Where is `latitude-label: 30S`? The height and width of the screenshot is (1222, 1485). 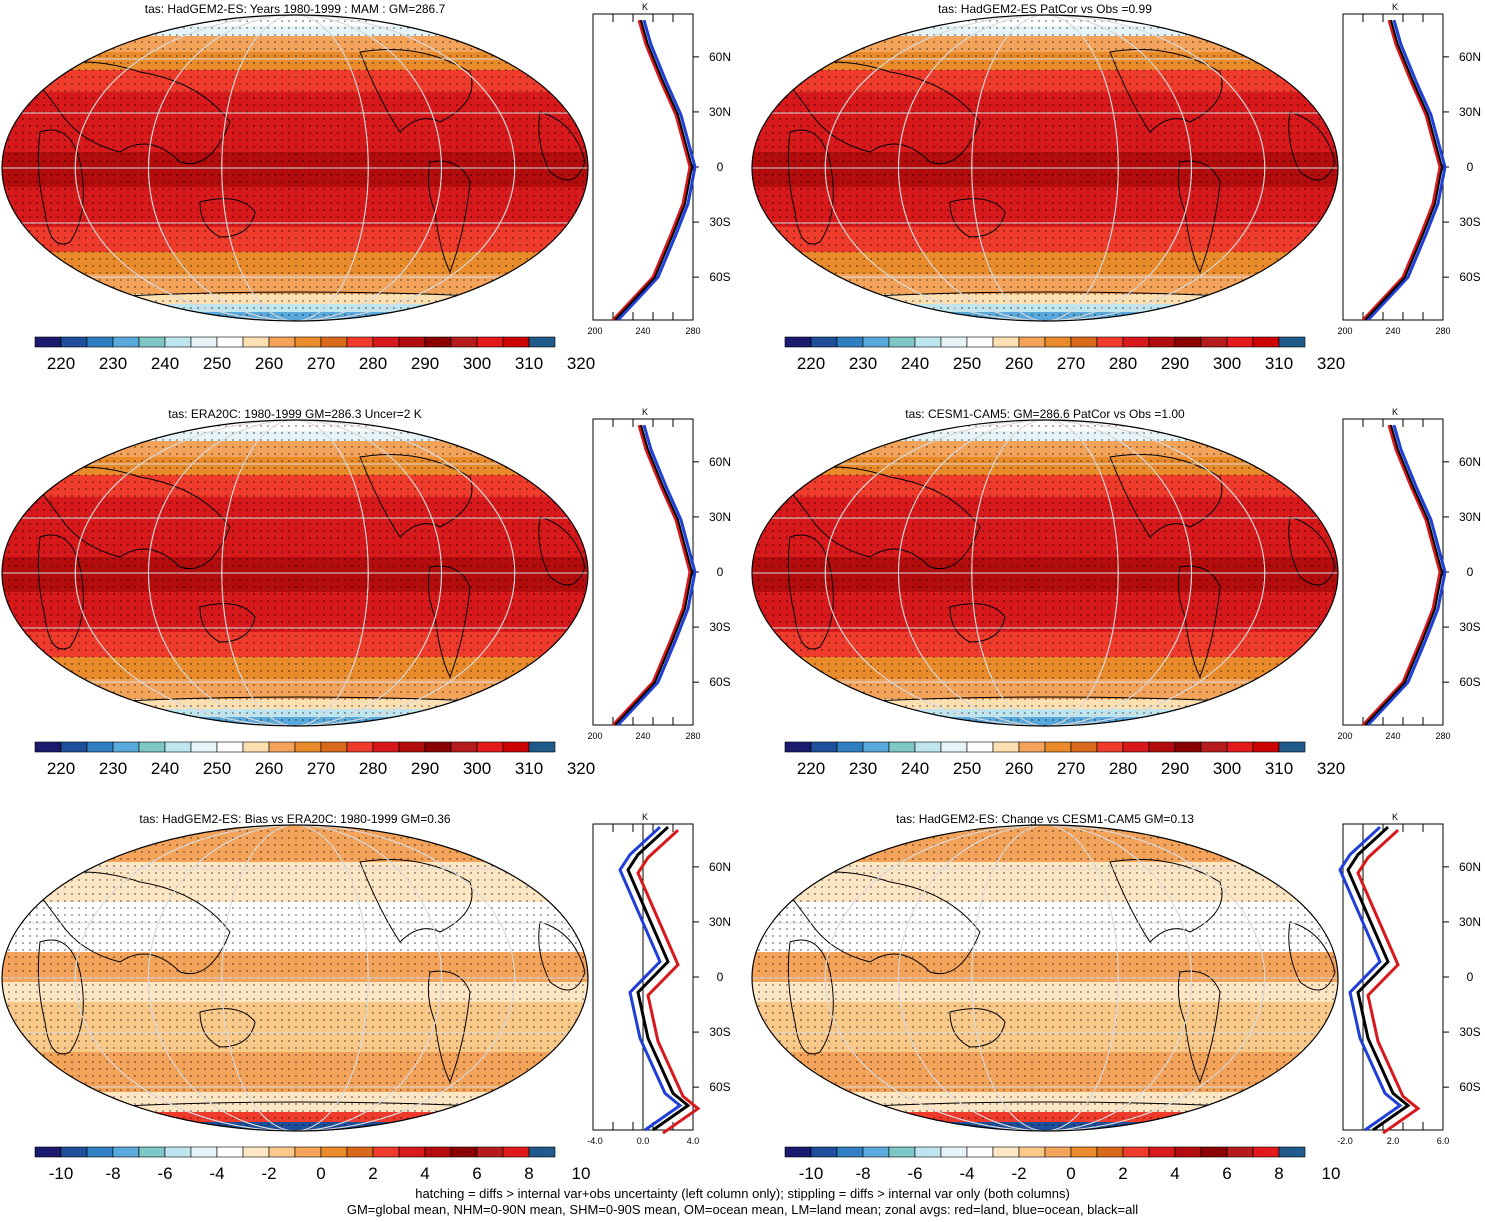 latitude-label: 30S is located at coordinates (1469, 627).